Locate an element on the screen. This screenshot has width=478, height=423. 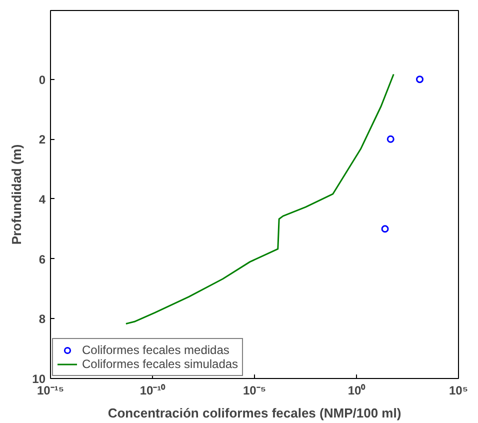
y-tick-label: 4 is located at coordinates (42, 199).